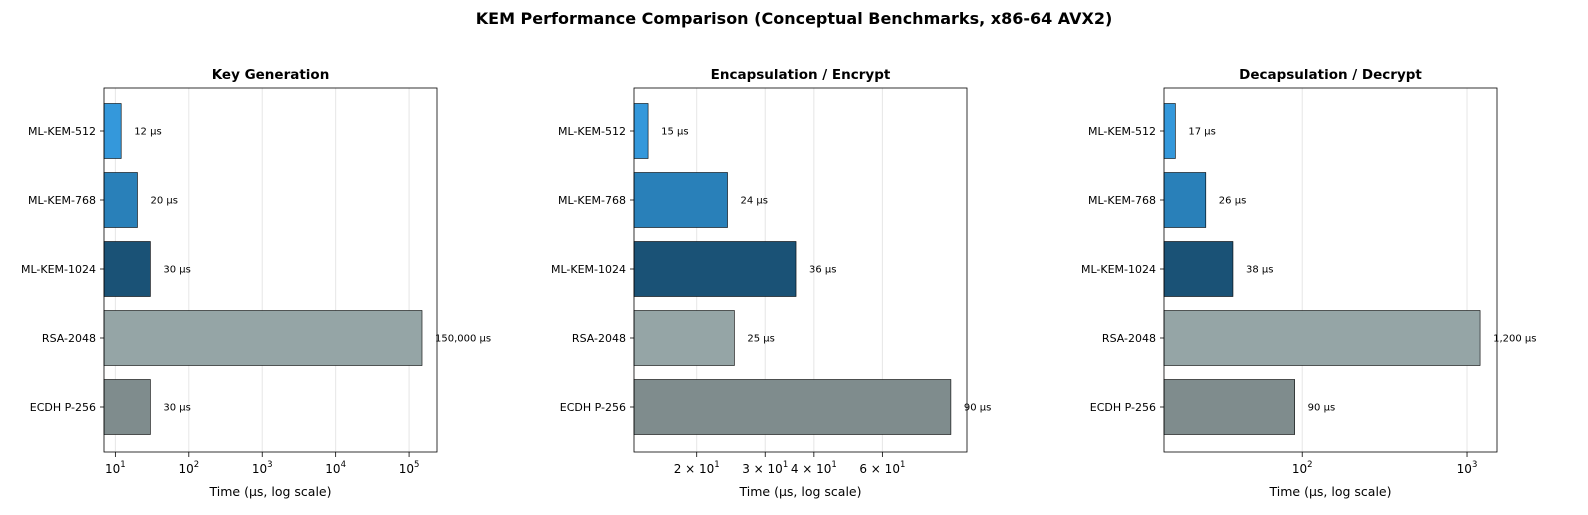 This screenshot has width=1588, height=515. What do you see at coordinates (801, 75) in the screenshot?
I see `panel-title: Encapsulation / Encrypt` at bounding box center [801, 75].